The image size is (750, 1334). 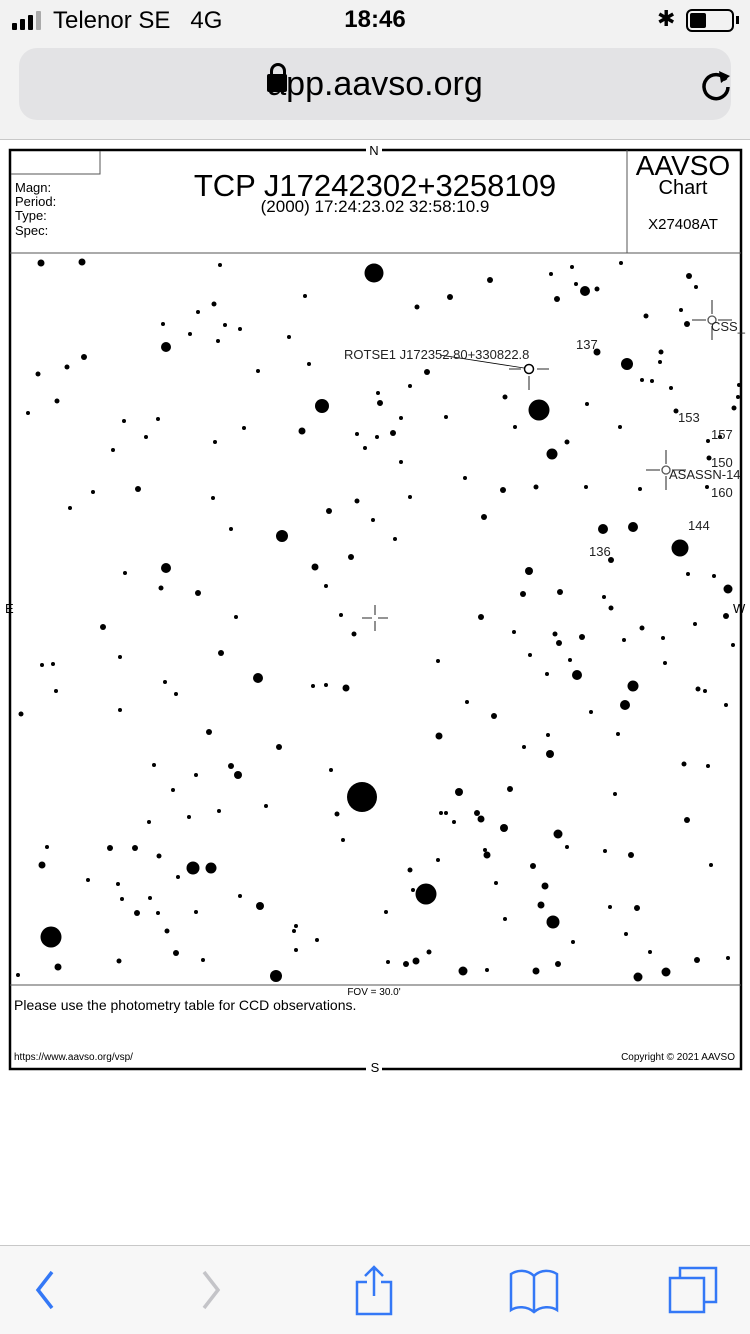 I want to click on copyright: Copyright © 2021 AAVSO, so click(x=678, y=1057).